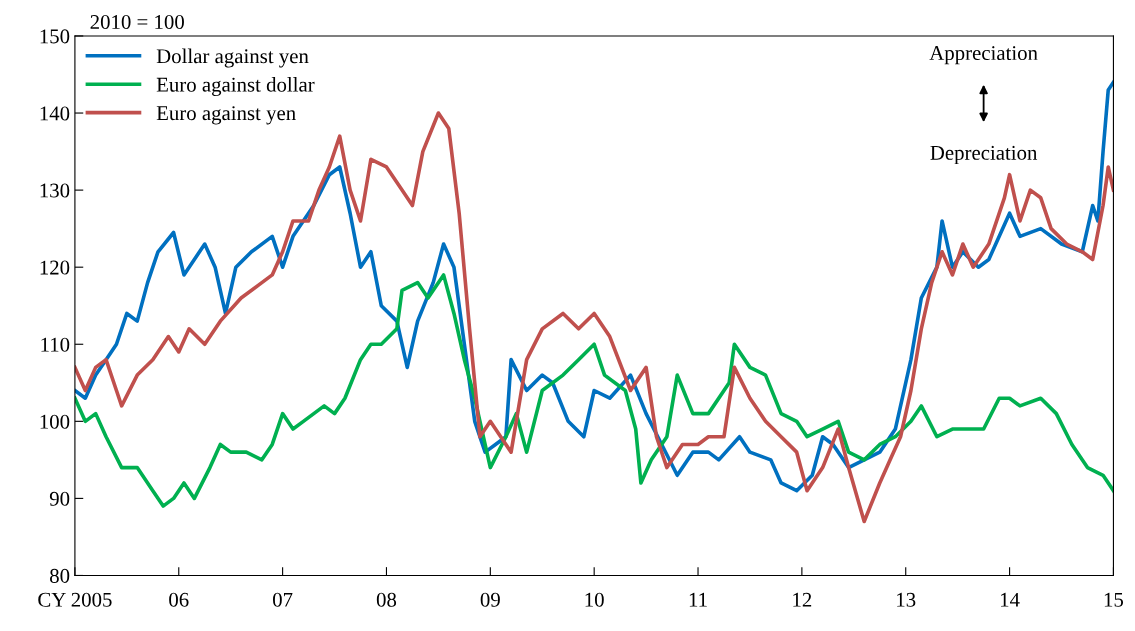  What do you see at coordinates (983, 55) in the screenshot?
I see `annotation: Appreciation` at bounding box center [983, 55].